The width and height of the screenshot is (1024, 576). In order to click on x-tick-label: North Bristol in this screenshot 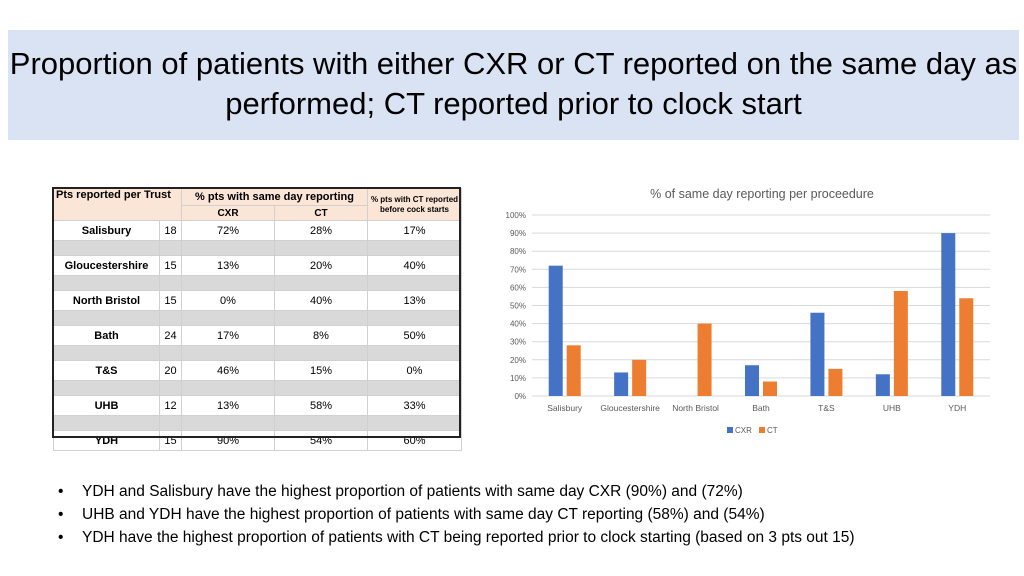, I will do `click(695, 408)`.